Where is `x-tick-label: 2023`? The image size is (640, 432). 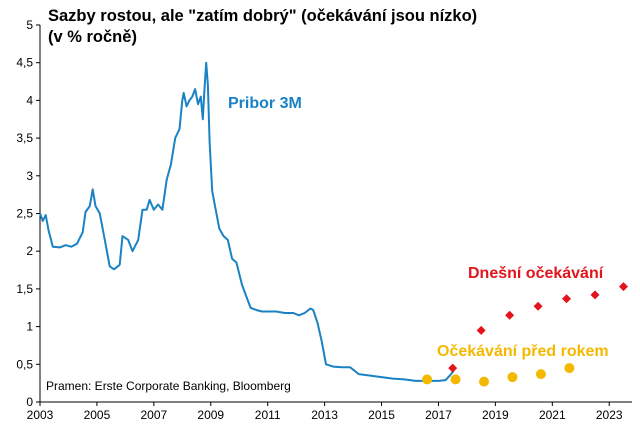
x-tick-label: 2023 is located at coordinates (609, 415).